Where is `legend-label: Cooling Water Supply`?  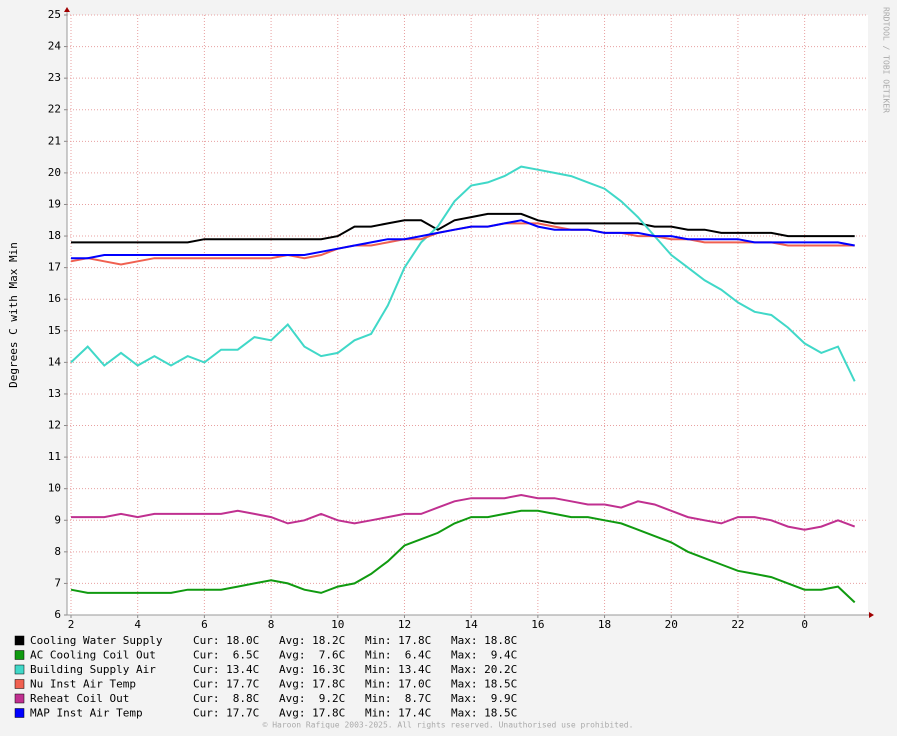
legend-label: Cooling Water Supply is located at coordinates (96, 640).